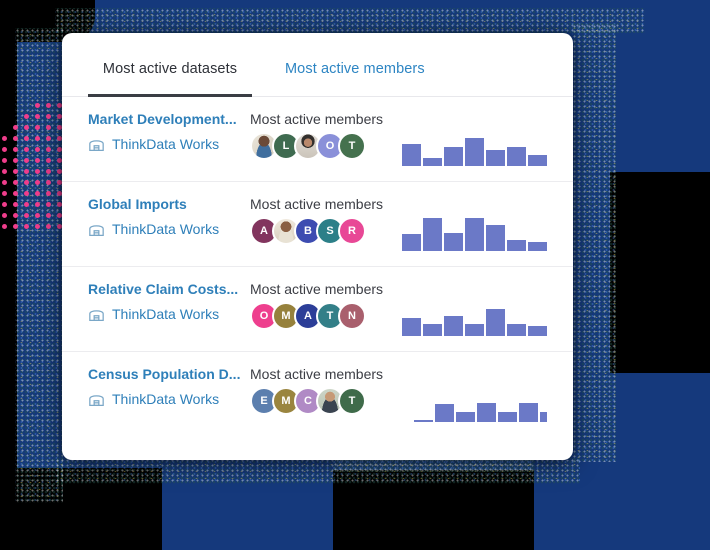 This screenshot has height=550, width=710. I want to click on avatar-initial: C, so click(308, 401).